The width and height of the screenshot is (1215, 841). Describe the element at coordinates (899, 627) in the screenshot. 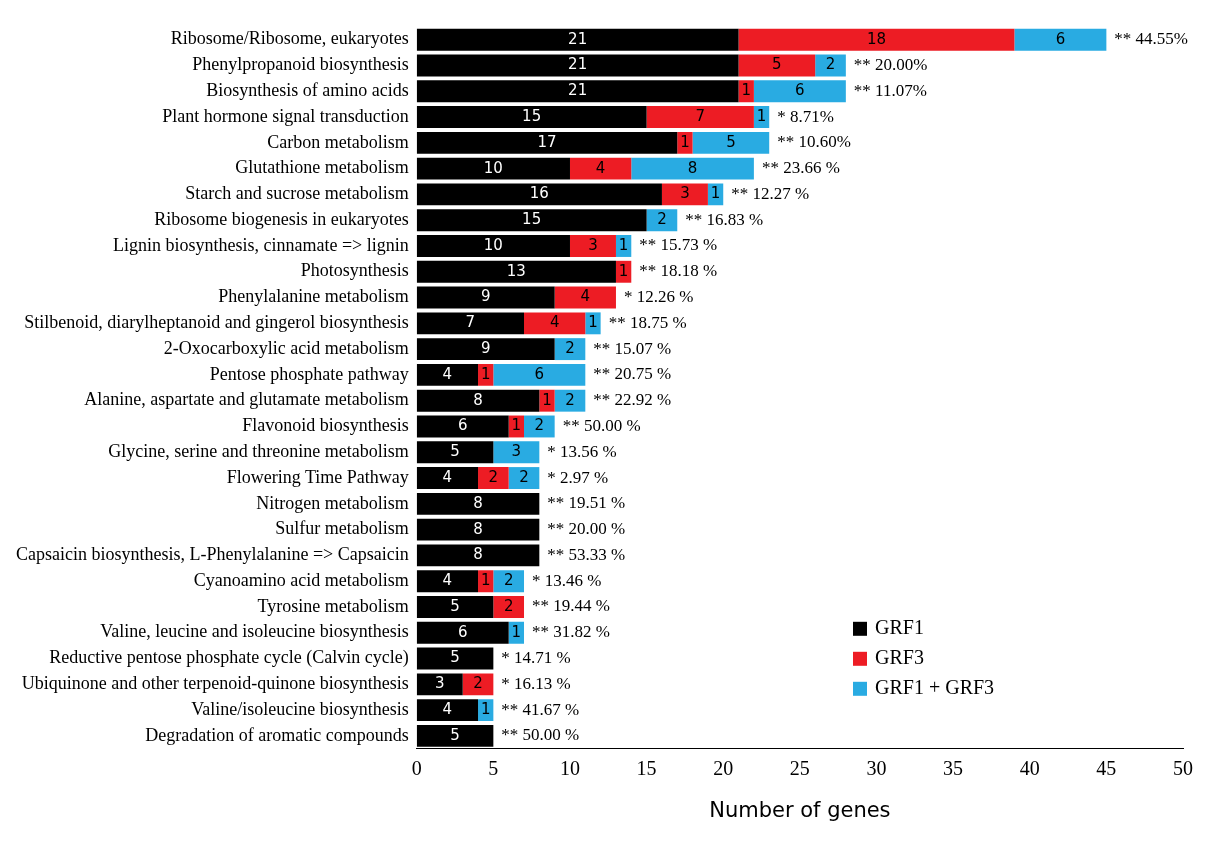

I see `legend-label: GRF1` at that location.